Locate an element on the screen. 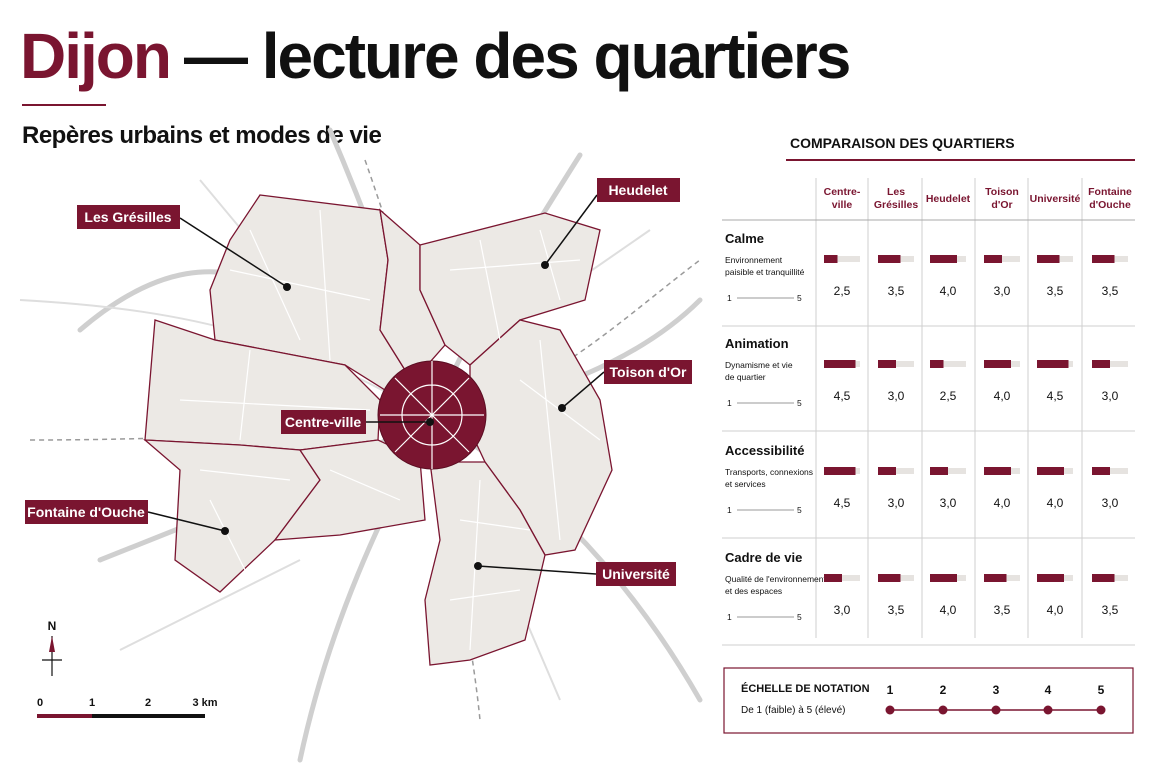 This screenshot has height=768, width=1152. city: Dijon is located at coordinates (95, 56).